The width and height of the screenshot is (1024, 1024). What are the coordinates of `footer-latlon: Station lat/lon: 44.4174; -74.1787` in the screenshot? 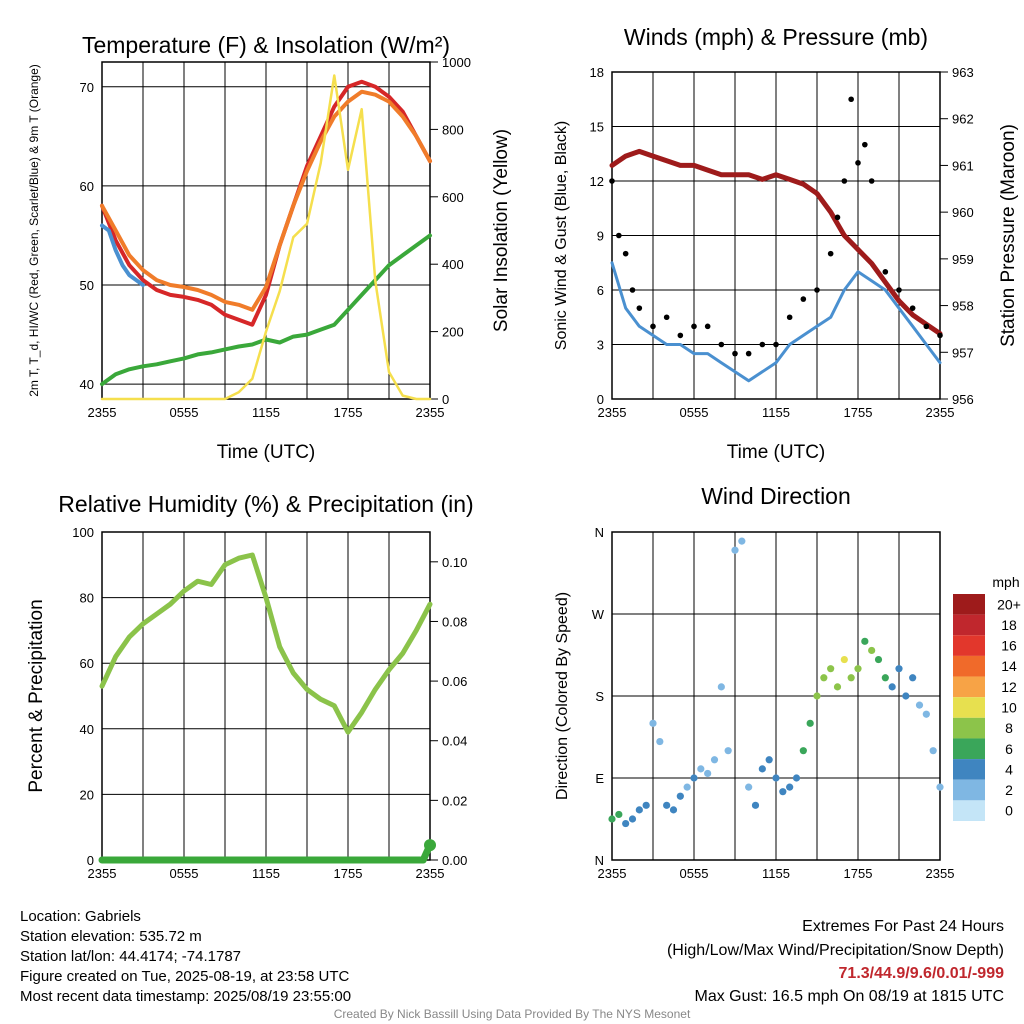 It's located at (131, 956).